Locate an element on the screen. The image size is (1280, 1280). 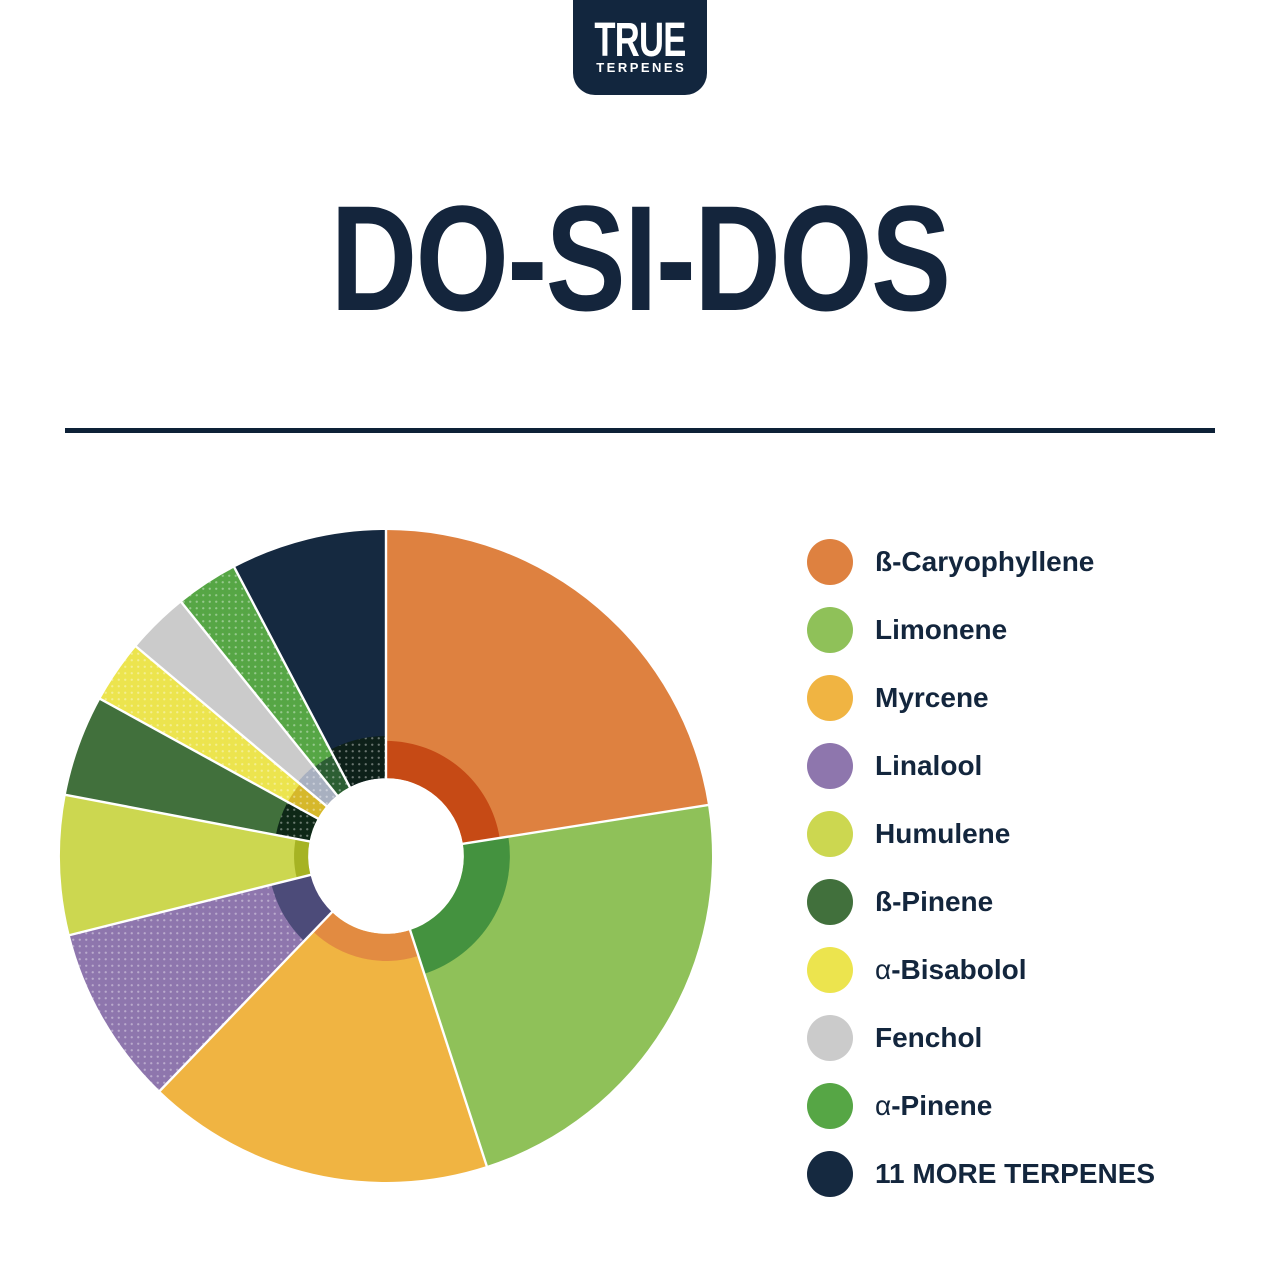
legend-item: ß-Pinene is located at coordinates (981, 902).